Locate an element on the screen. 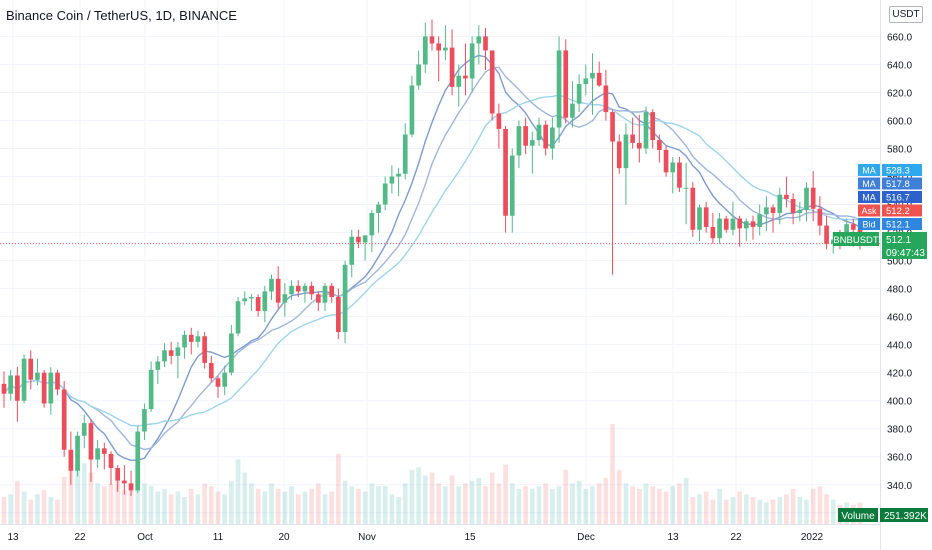 This screenshot has width=932, height=550. y-tick-label: 400.0 is located at coordinates (899, 402).